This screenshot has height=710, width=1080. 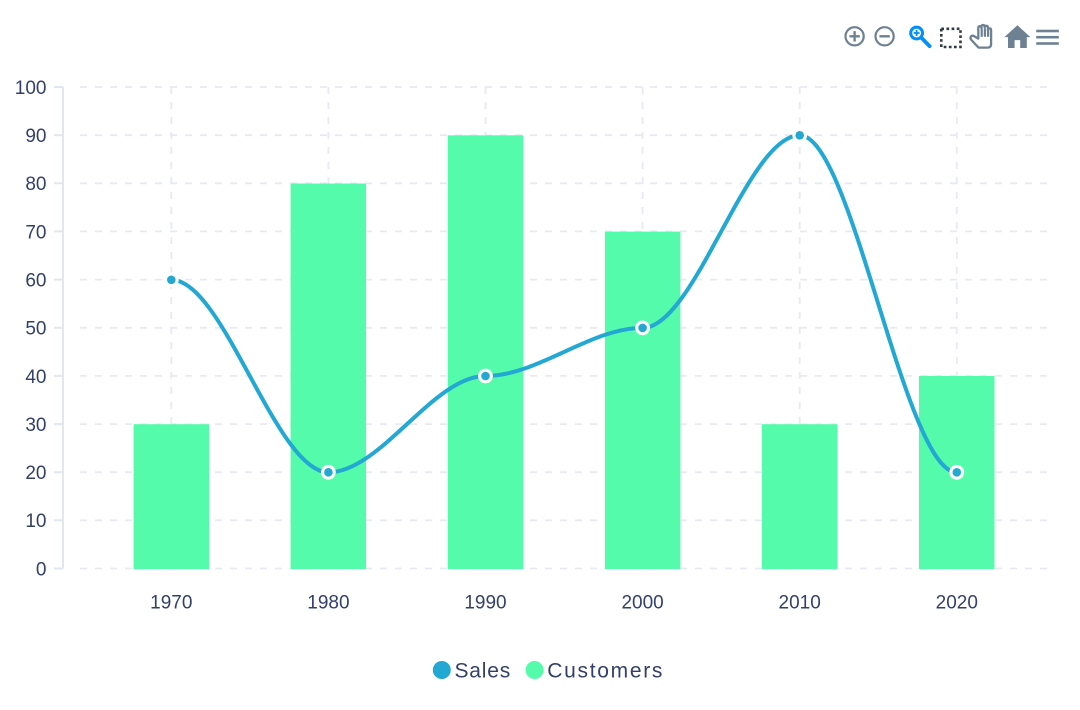 What do you see at coordinates (605, 671) in the screenshot?
I see `svg-text: Customers` at bounding box center [605, 671].